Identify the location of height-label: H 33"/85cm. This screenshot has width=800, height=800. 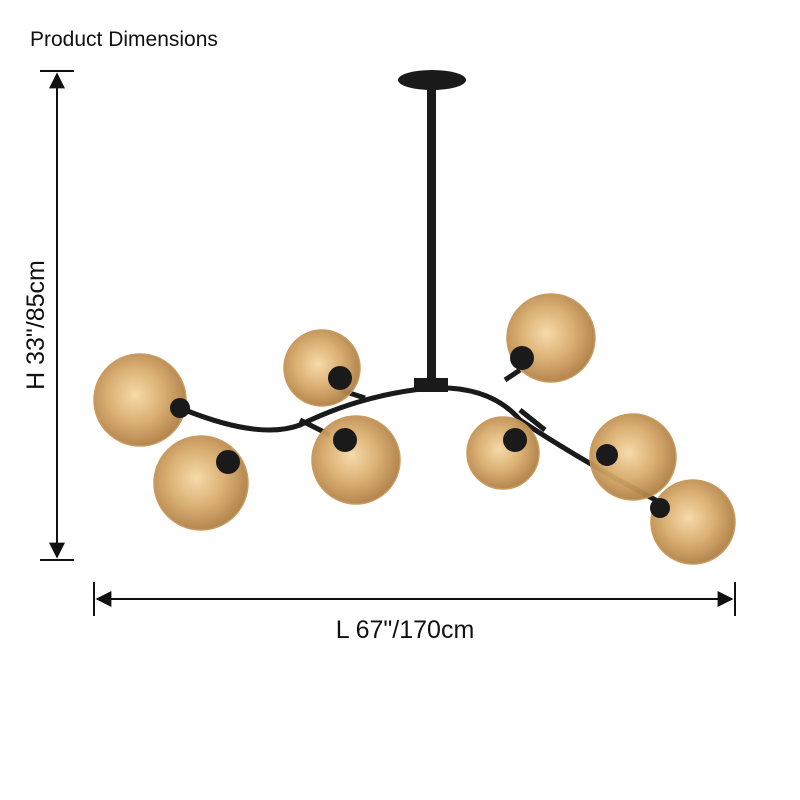
(36, 325).